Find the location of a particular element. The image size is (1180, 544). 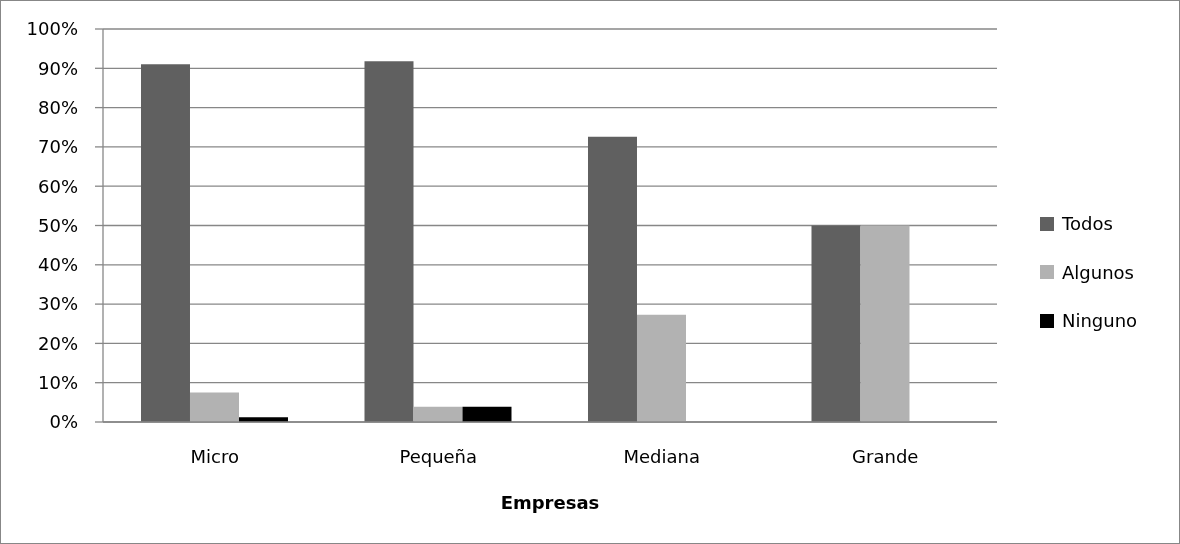

legend-label: Algunos is located at coordinates (1098, 272).